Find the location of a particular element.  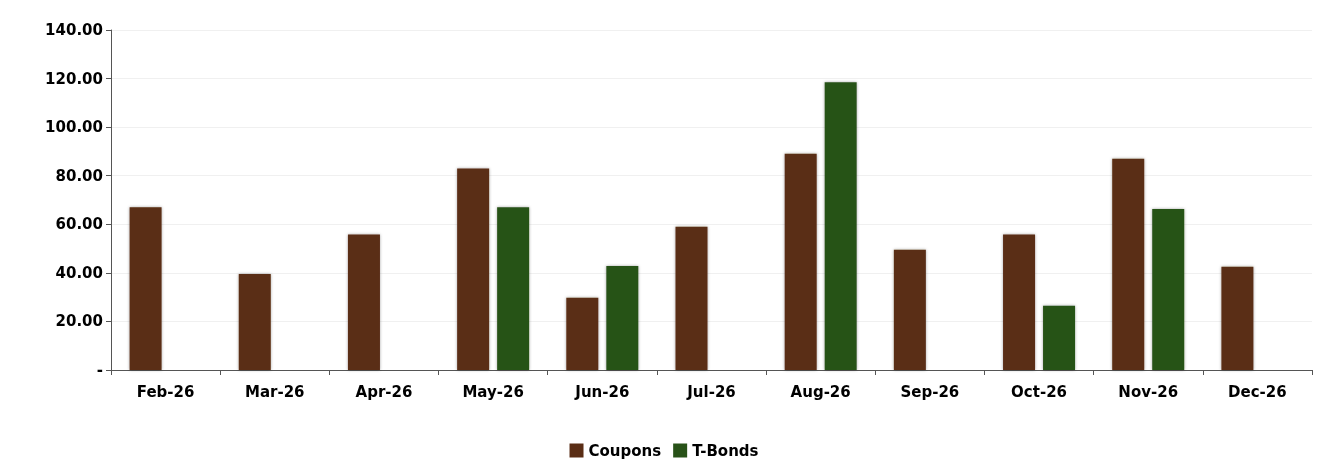

y-tick-label: 60.00 is located at coordinates (79, 224).